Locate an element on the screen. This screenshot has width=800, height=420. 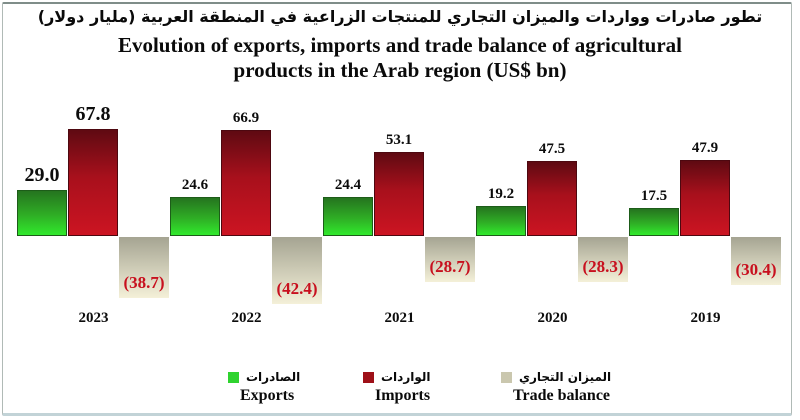
trade-balance-value-label: (30.4) is located at coordinates (756, 269).